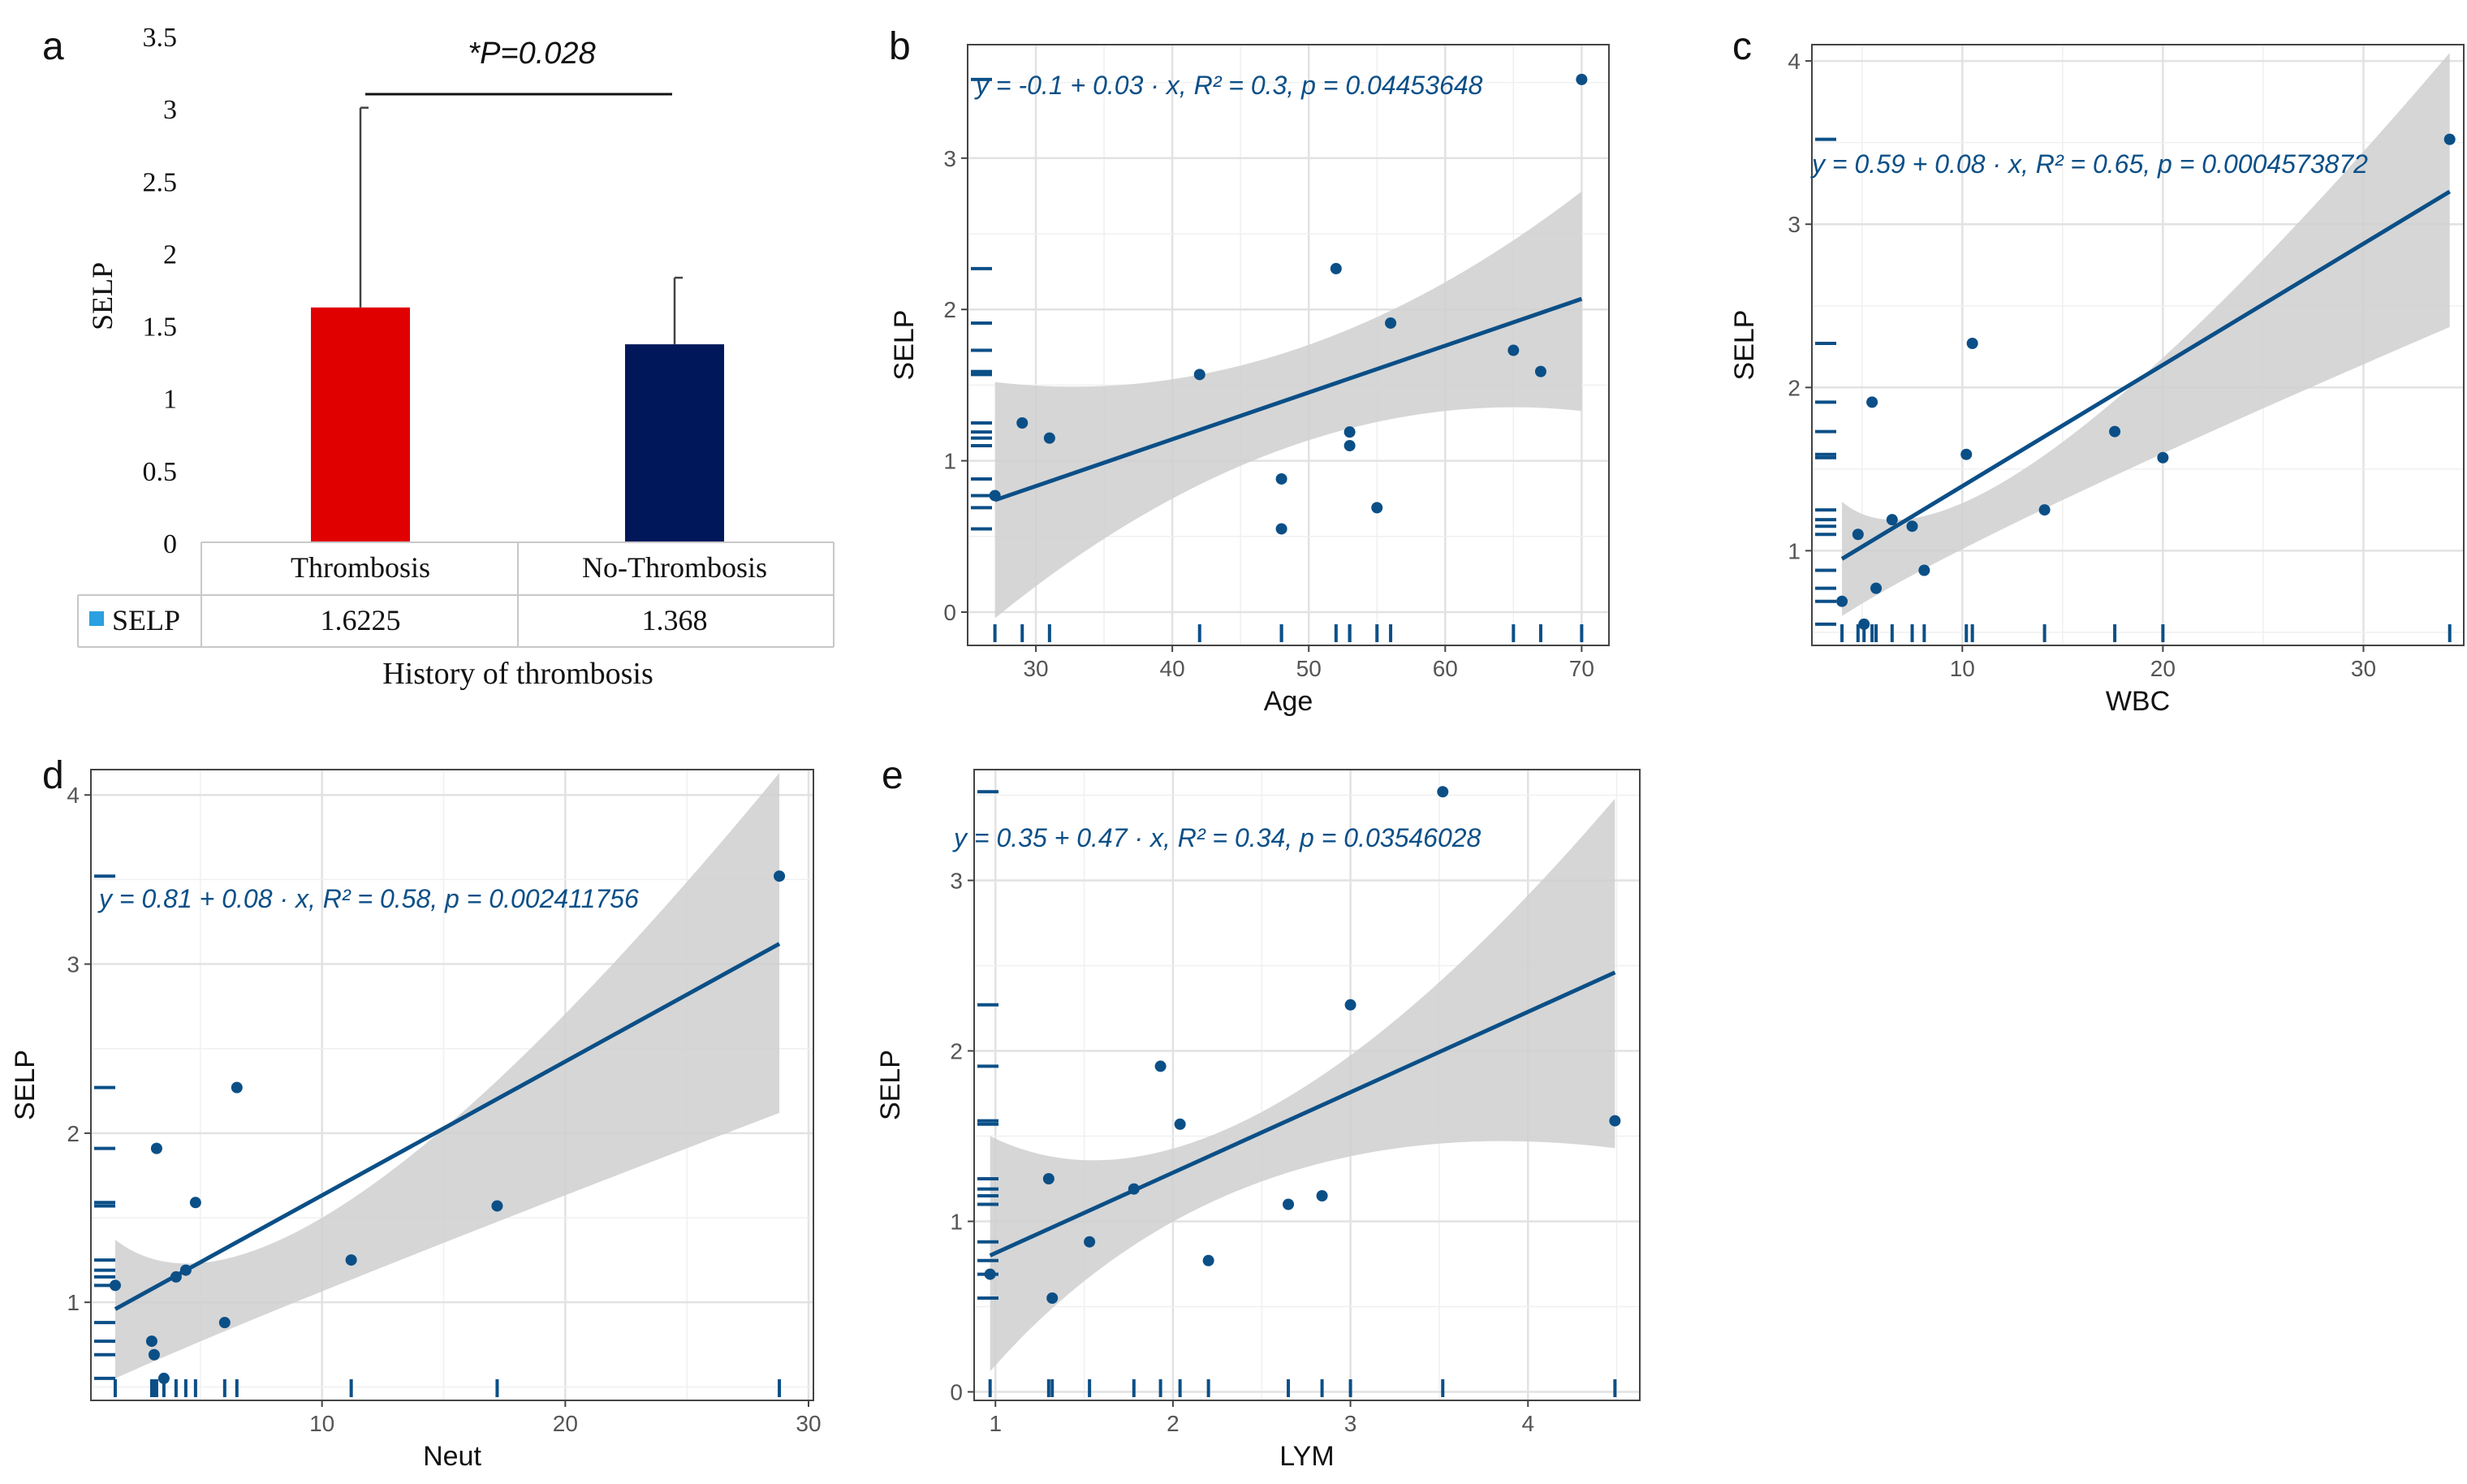  What do you see at coordinates (1288, 399) in the screenshot?
I see `regression-line-b` at bounding box center [1288, 399].